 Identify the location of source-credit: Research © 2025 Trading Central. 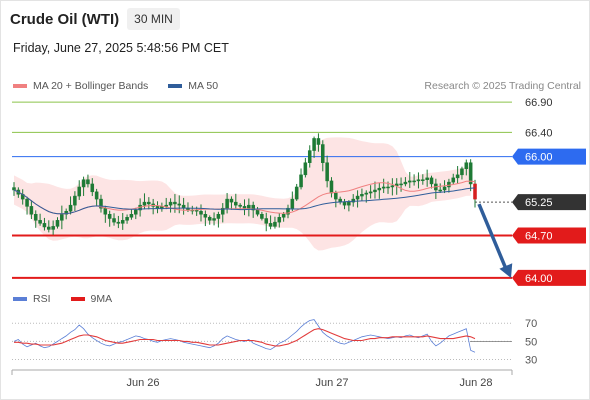
(502, 86).